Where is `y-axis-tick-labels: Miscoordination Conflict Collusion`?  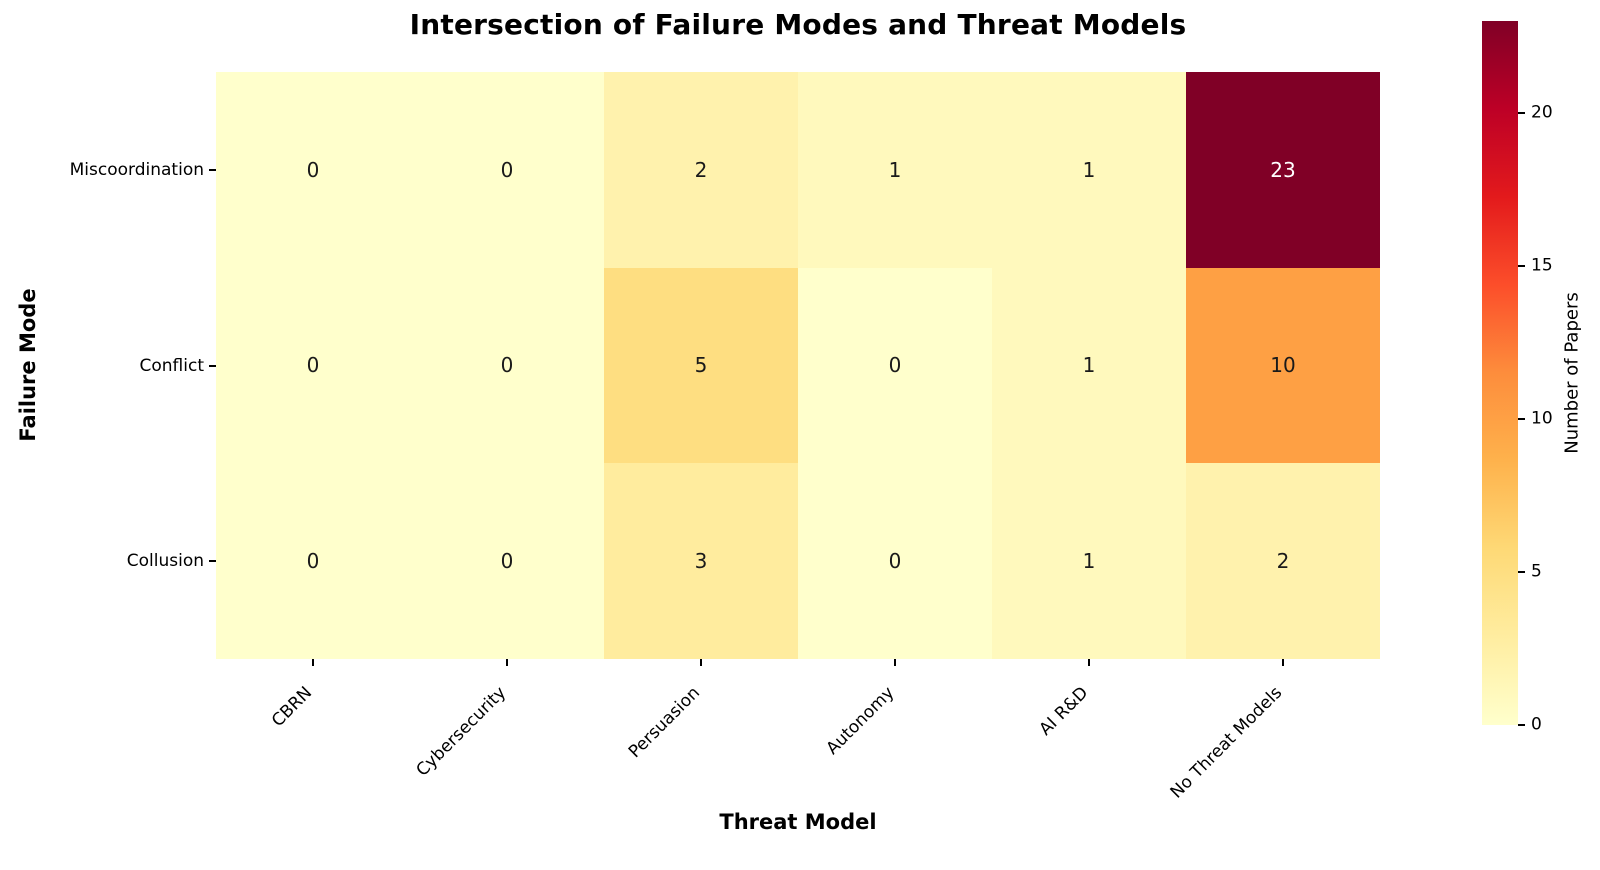 y-axis-tick-labels: Miscoordination Conflict Collusion is located at coordinates (108, 365).